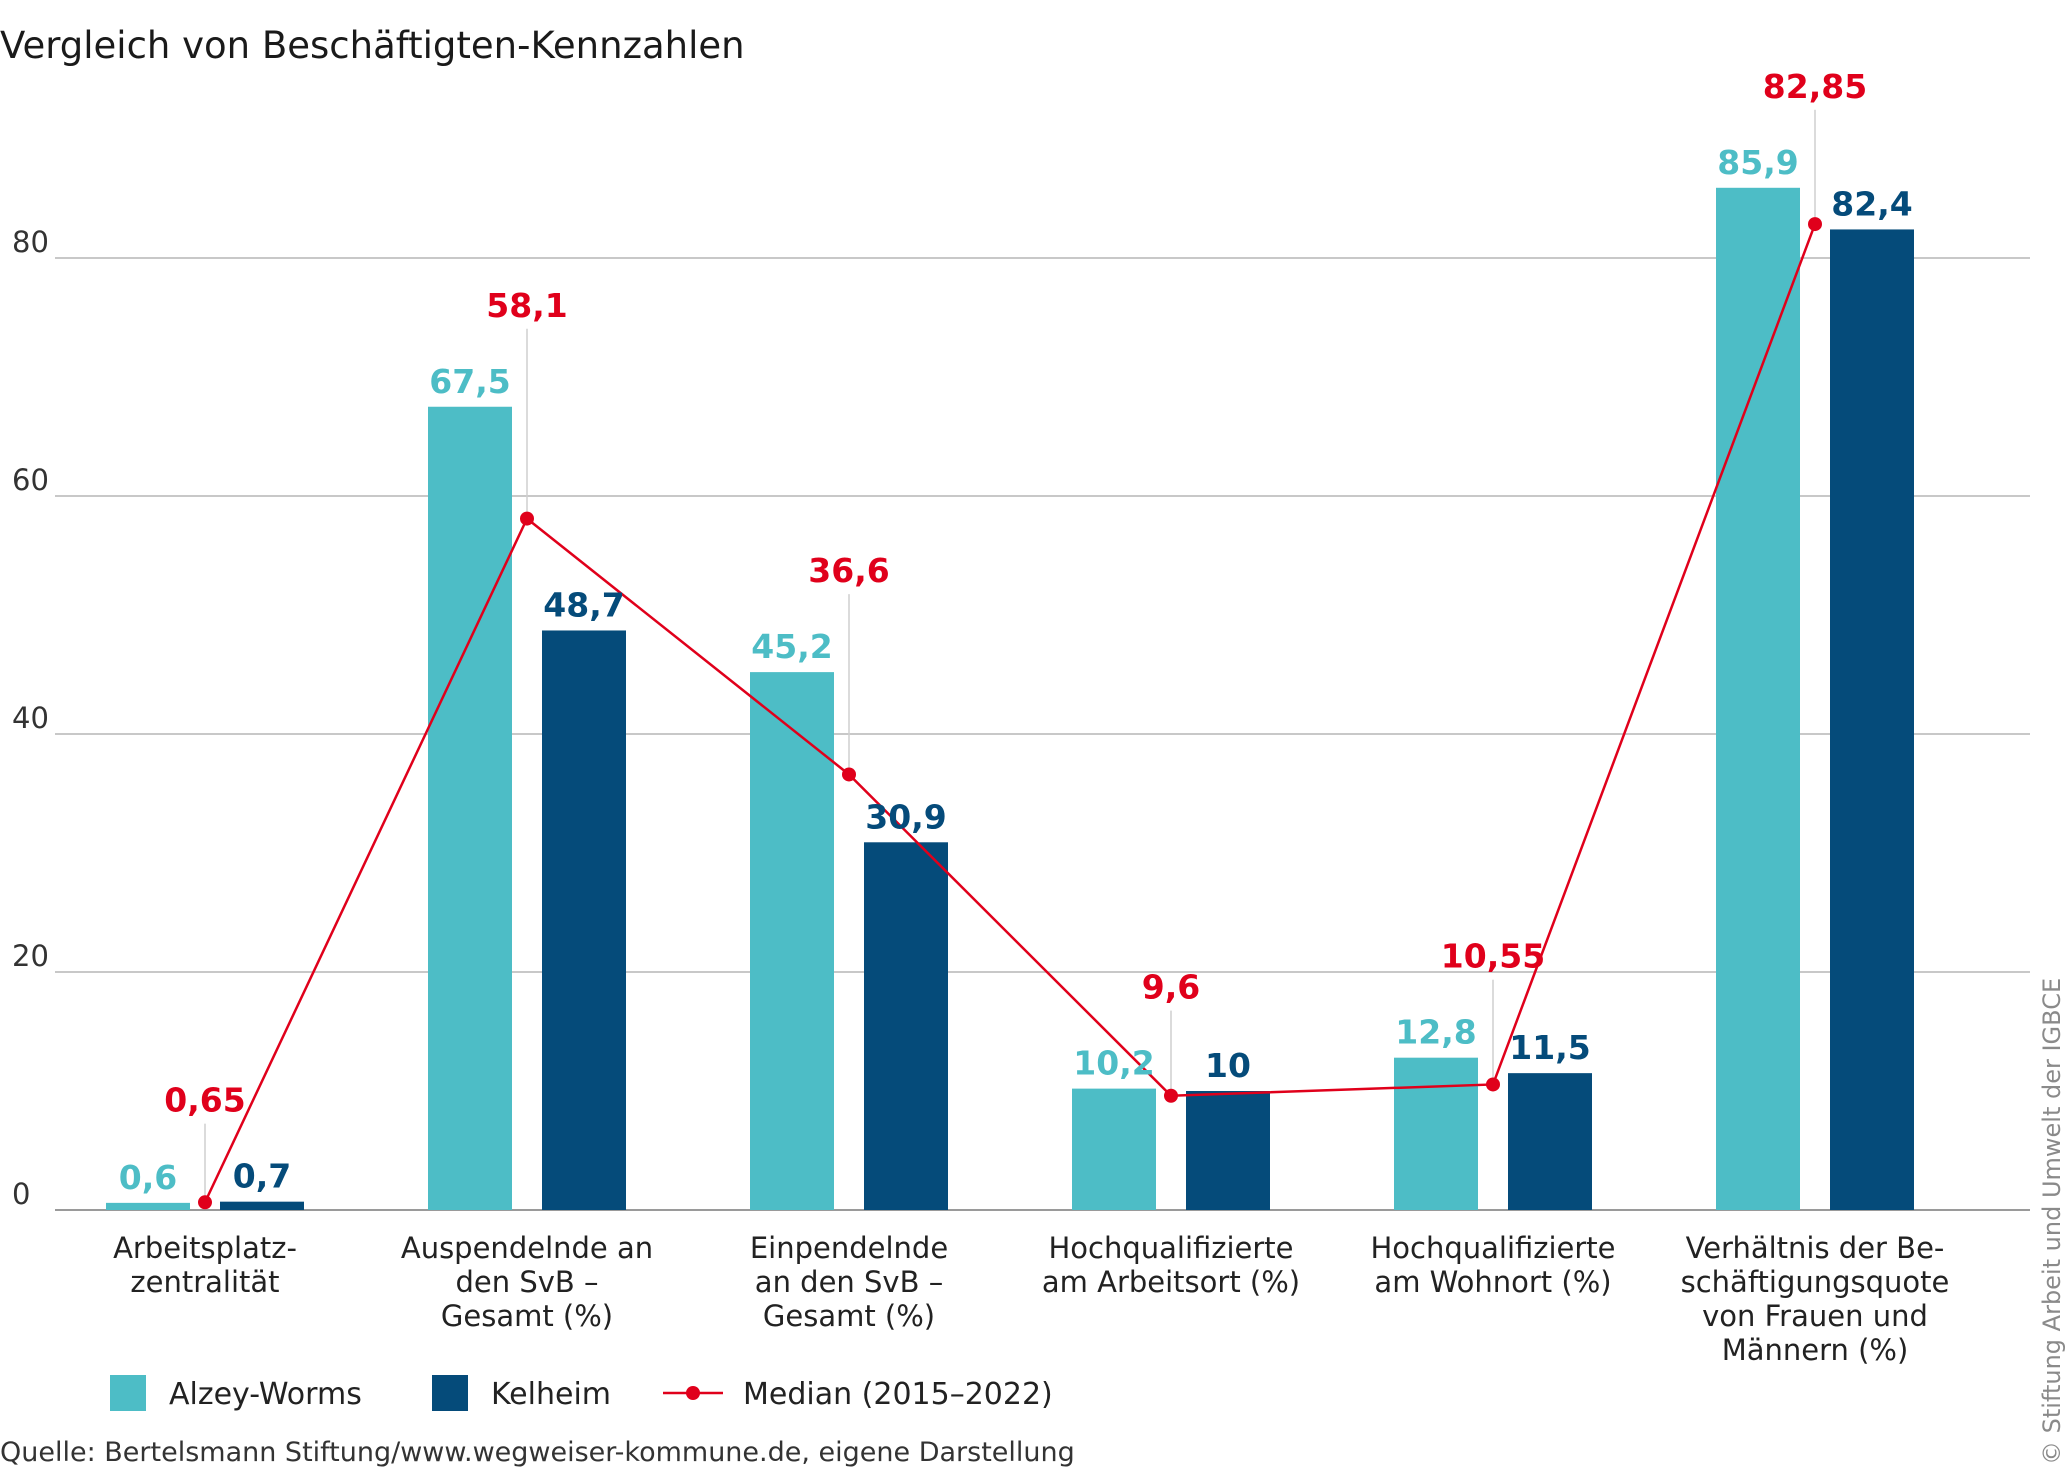 Image resolution: width=2071 pixels, height=1477 pixels. I want to click on bar-value-label: 0,6, so click(148, 1177).